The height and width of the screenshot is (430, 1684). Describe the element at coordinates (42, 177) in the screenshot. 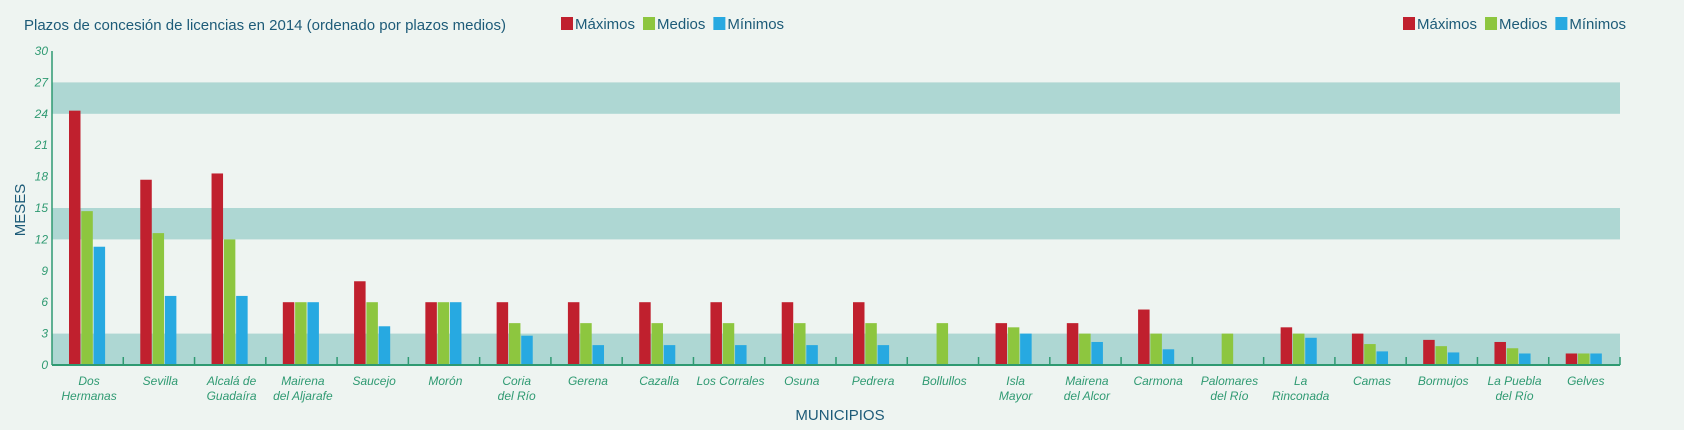

I see `y-tick-label: 18` at that location.